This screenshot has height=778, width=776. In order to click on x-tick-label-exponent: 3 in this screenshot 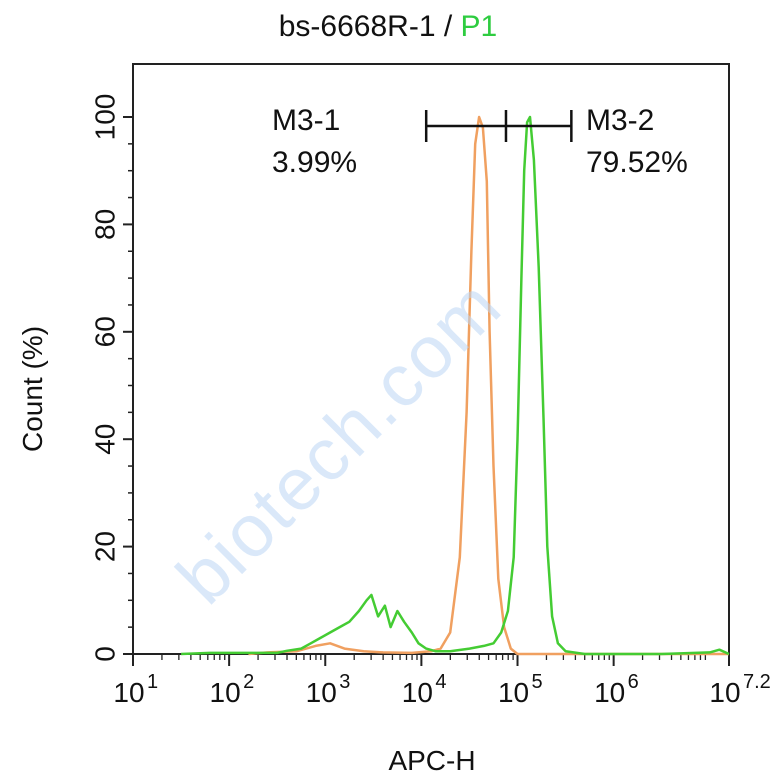, I will do `click(344, 682)`.